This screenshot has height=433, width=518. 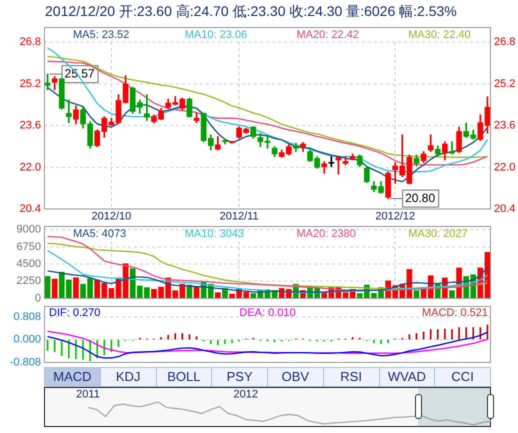 I want to click on text: PSY, so click(x=239, y=377).